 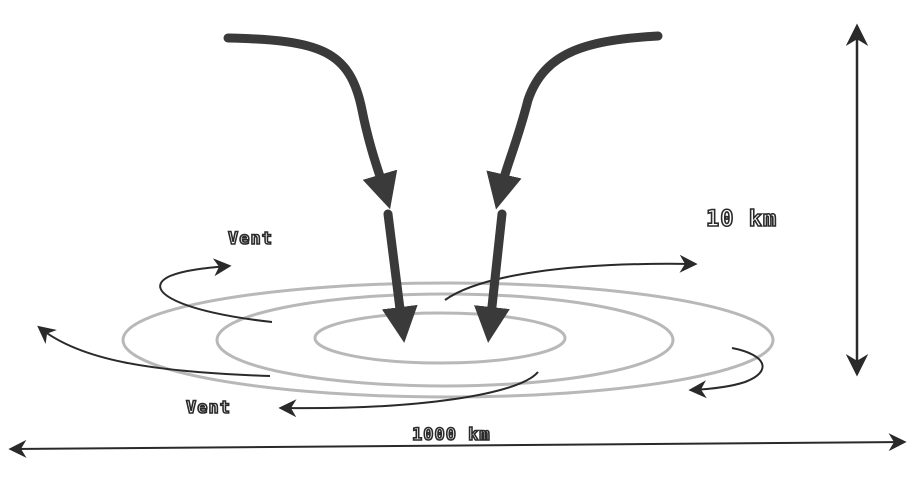 What do you see at coordinates (741, 219) in the screenshot?
I see `height-label: 10 km` at bounding box center [741, 219].